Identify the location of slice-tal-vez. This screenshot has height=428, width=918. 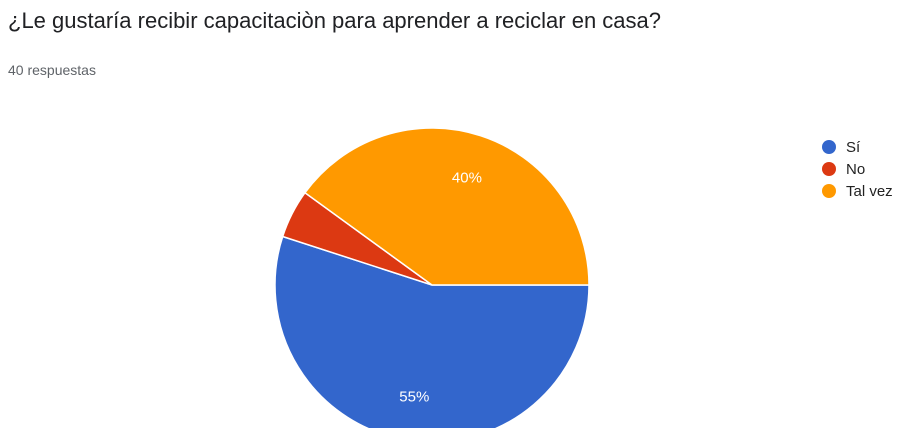
(446, 206).